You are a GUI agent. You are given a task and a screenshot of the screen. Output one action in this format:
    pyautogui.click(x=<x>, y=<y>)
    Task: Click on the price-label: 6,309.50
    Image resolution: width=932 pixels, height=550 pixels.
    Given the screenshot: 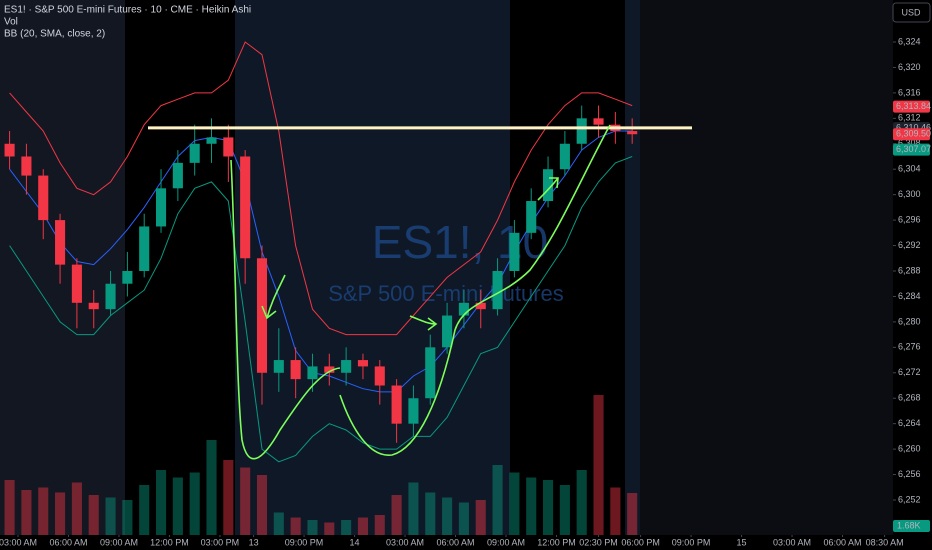 What is the action you would take?
    pyautogui.click(x=913, y=134)
    